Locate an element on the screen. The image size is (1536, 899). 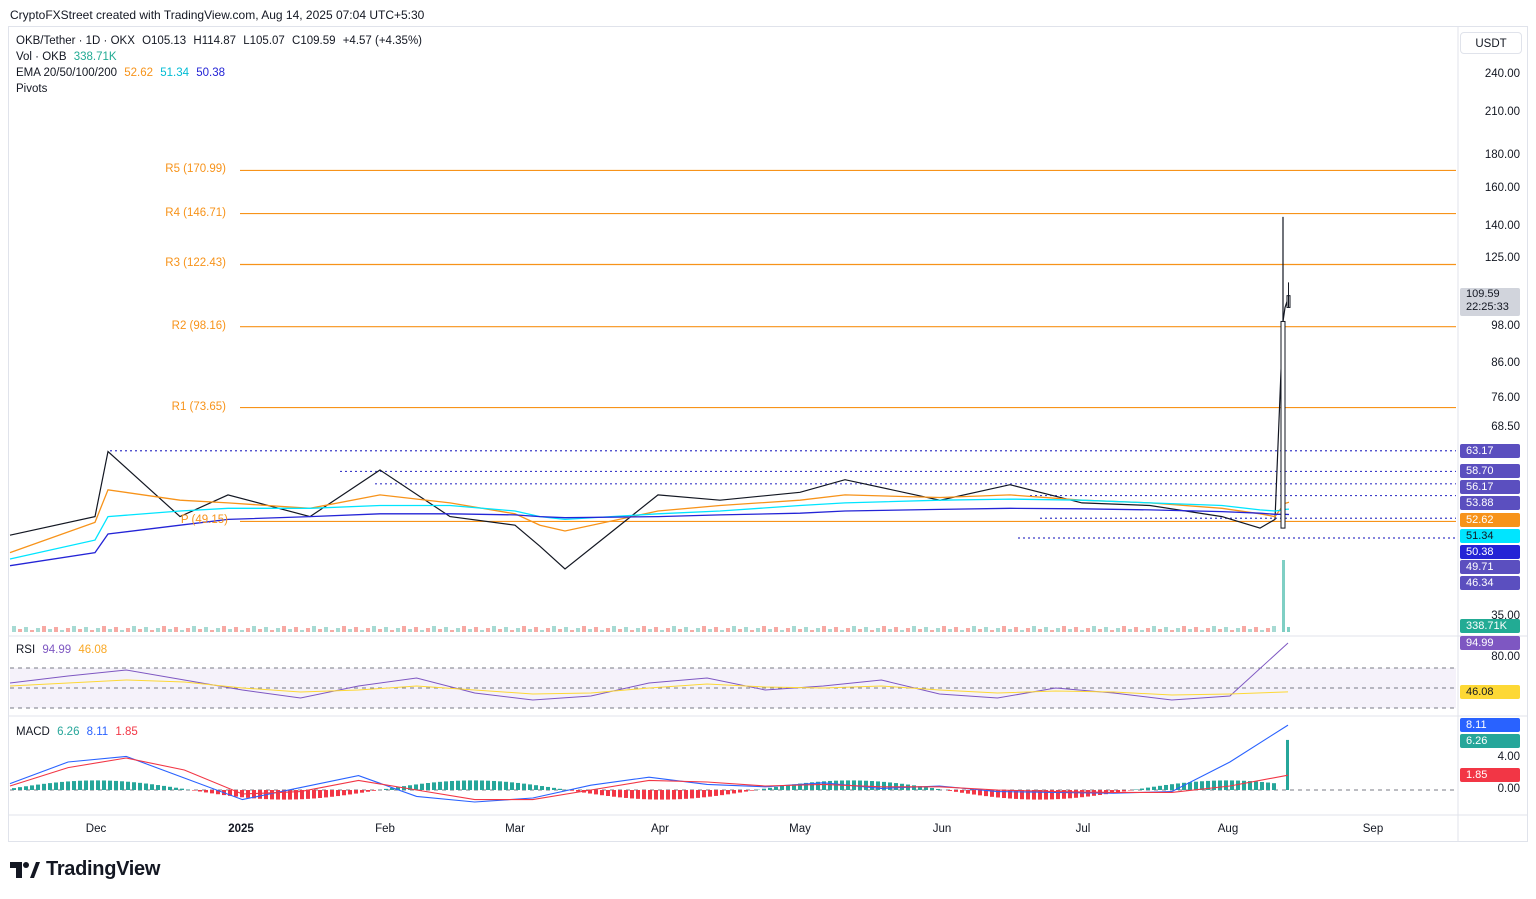
spike-candle-body is located at coordinates (1283, 424).